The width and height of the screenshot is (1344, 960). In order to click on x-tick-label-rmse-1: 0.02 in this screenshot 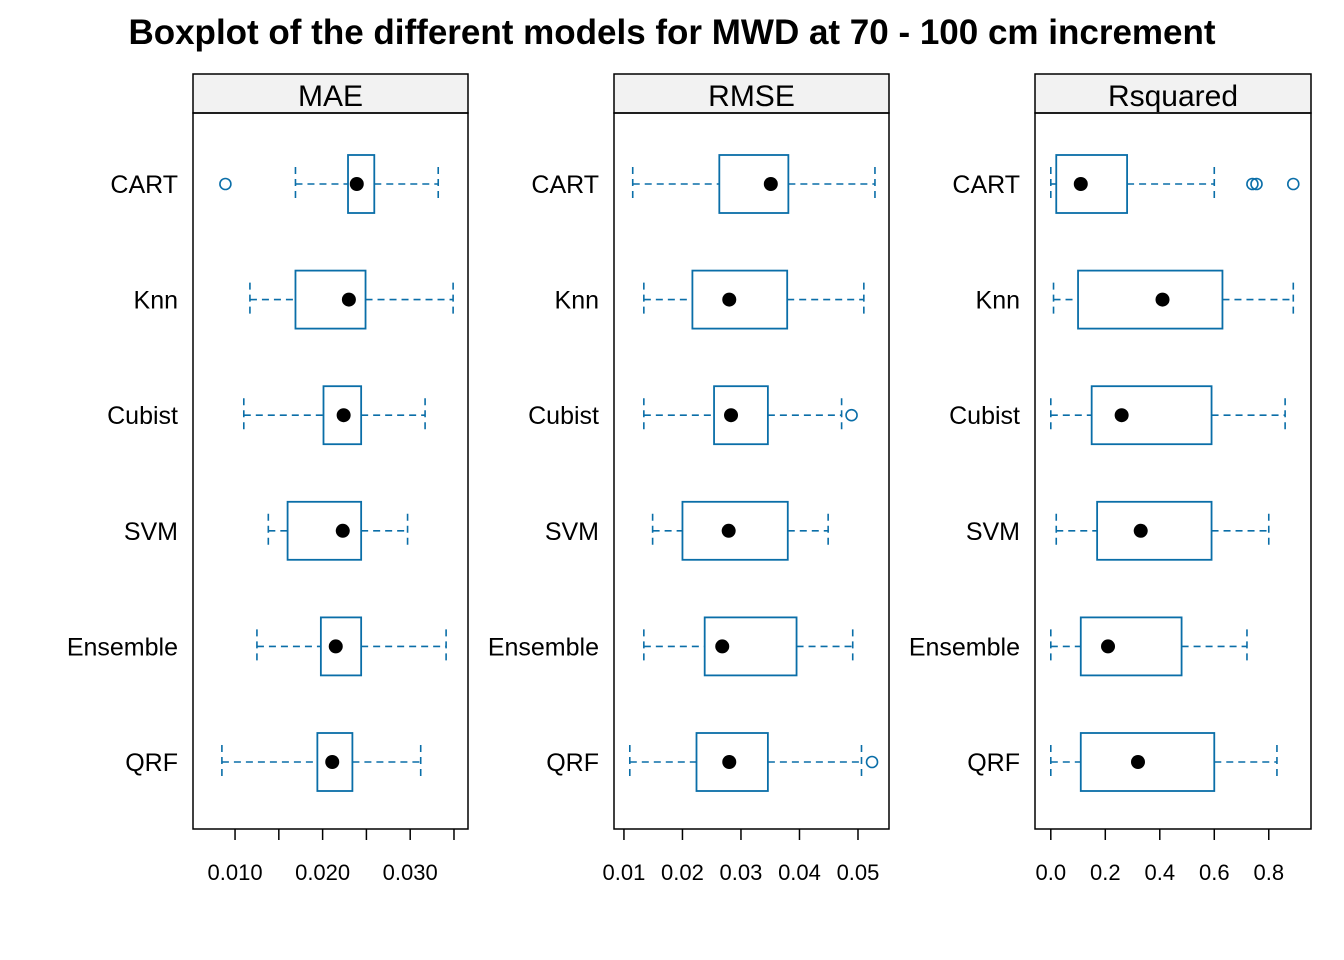, I will do `click(682, 872)`.